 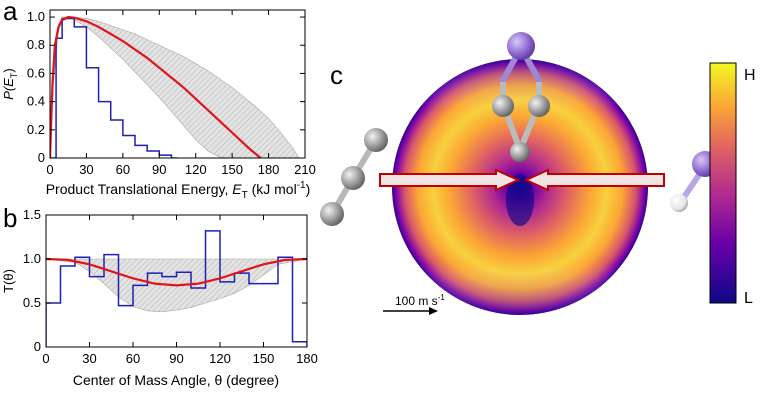 I want to click on reactant-beam-arrows, so click(x=522, y=180).